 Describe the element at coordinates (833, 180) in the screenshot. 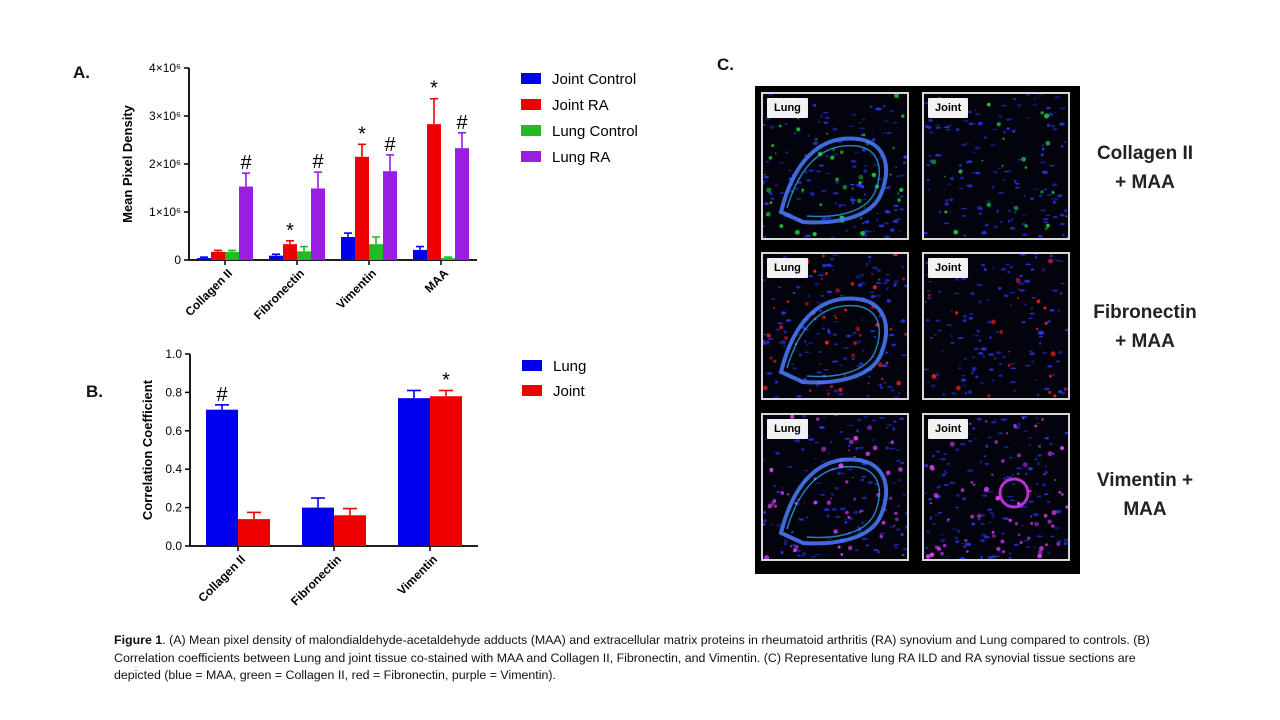

I see `vessel-wall` at that location.